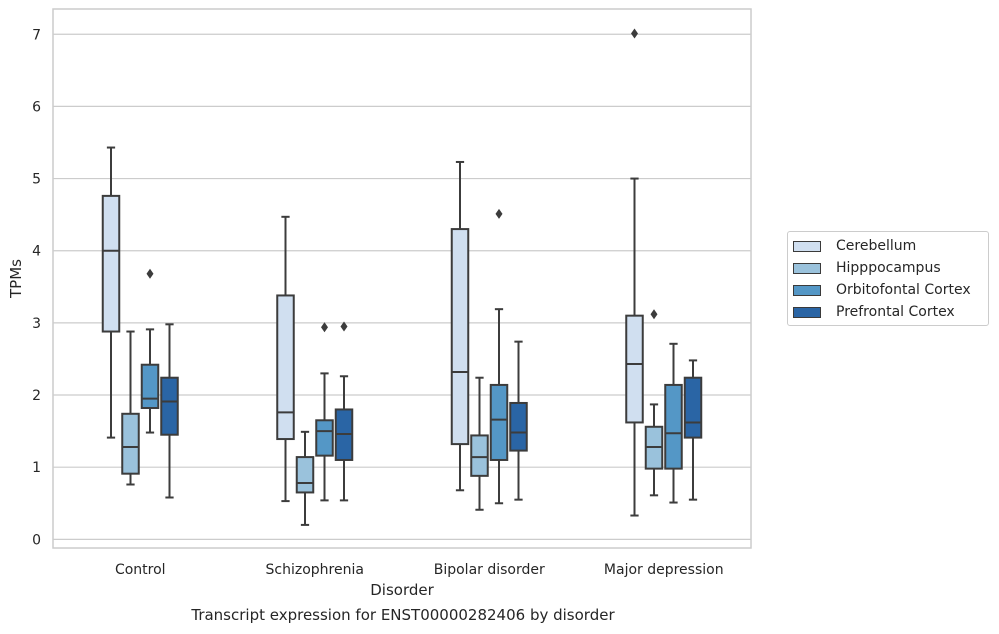 The width and height of the screenshot is (999, 634). Describe the element at coordinates (807, 246) in the screenshot. I see `legend-swatch-cerebellum` at that location.